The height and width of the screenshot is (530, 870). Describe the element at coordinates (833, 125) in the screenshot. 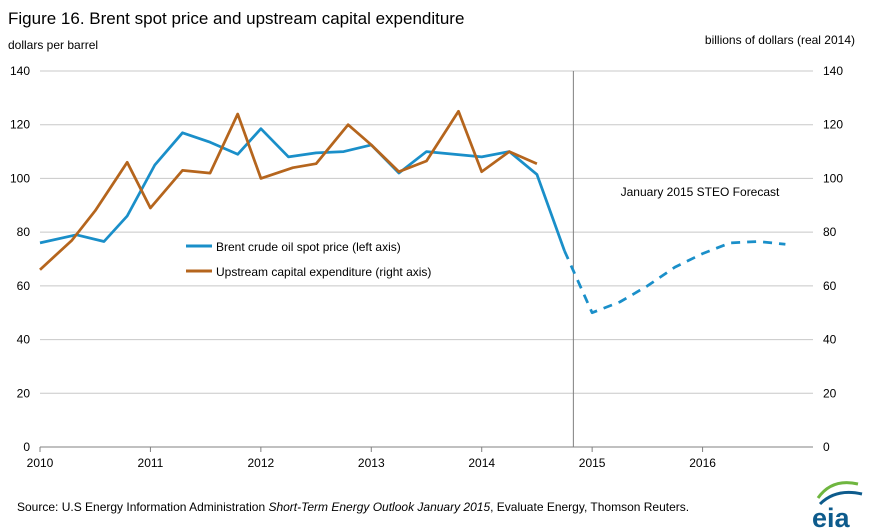

I see `right-tick-label: 120` at that location.